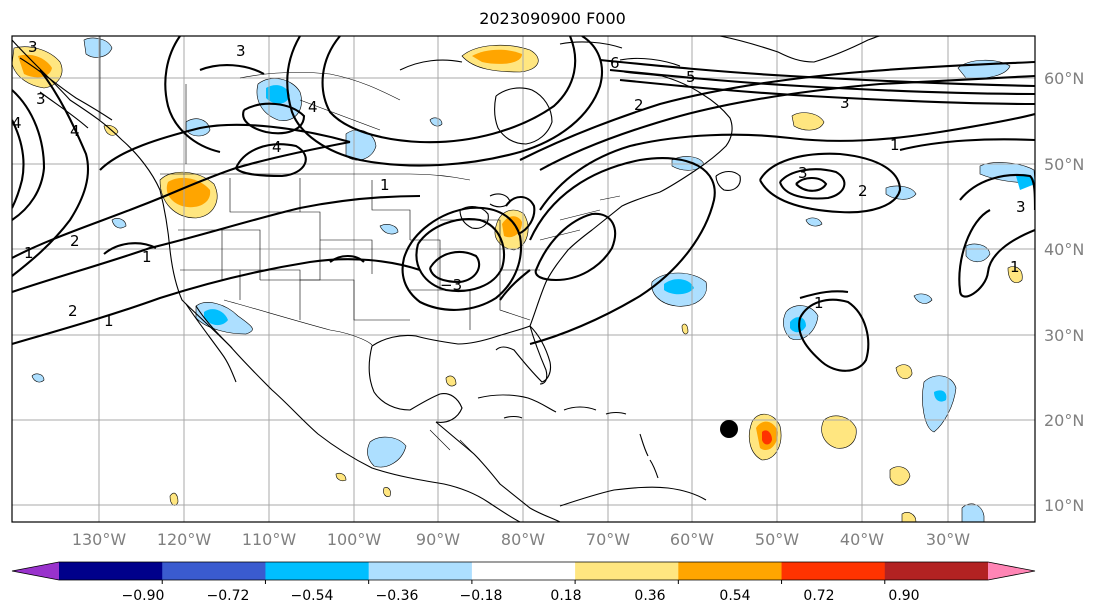  Describe the element at coordinates (481, 596) in the screenshot. I see `colorbar-tick: −0.18` at that location.